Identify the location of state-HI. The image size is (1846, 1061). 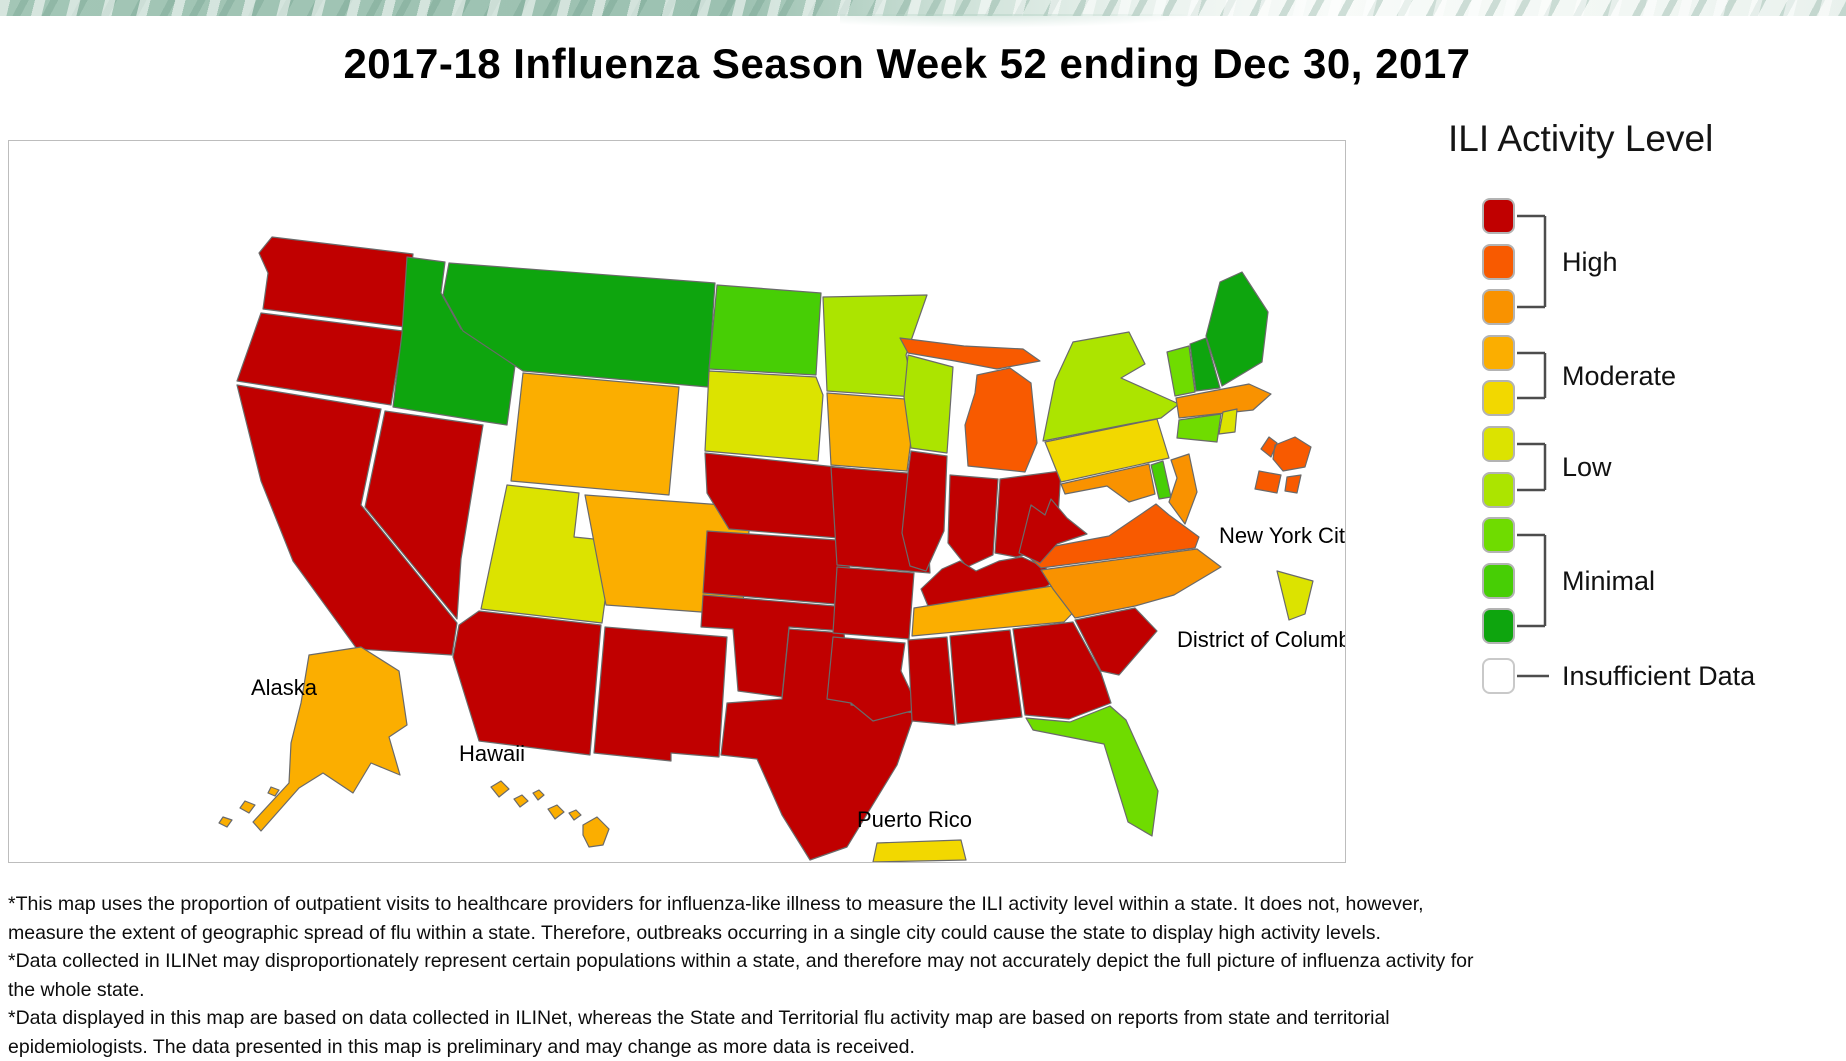
(550, 814).